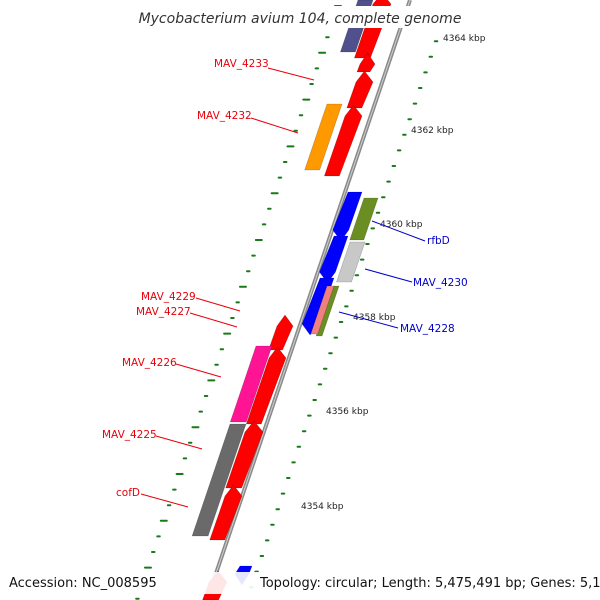  Describe the element at coordinates (251, 384) in the screenshot. I see `gene-block-pink` at that location.